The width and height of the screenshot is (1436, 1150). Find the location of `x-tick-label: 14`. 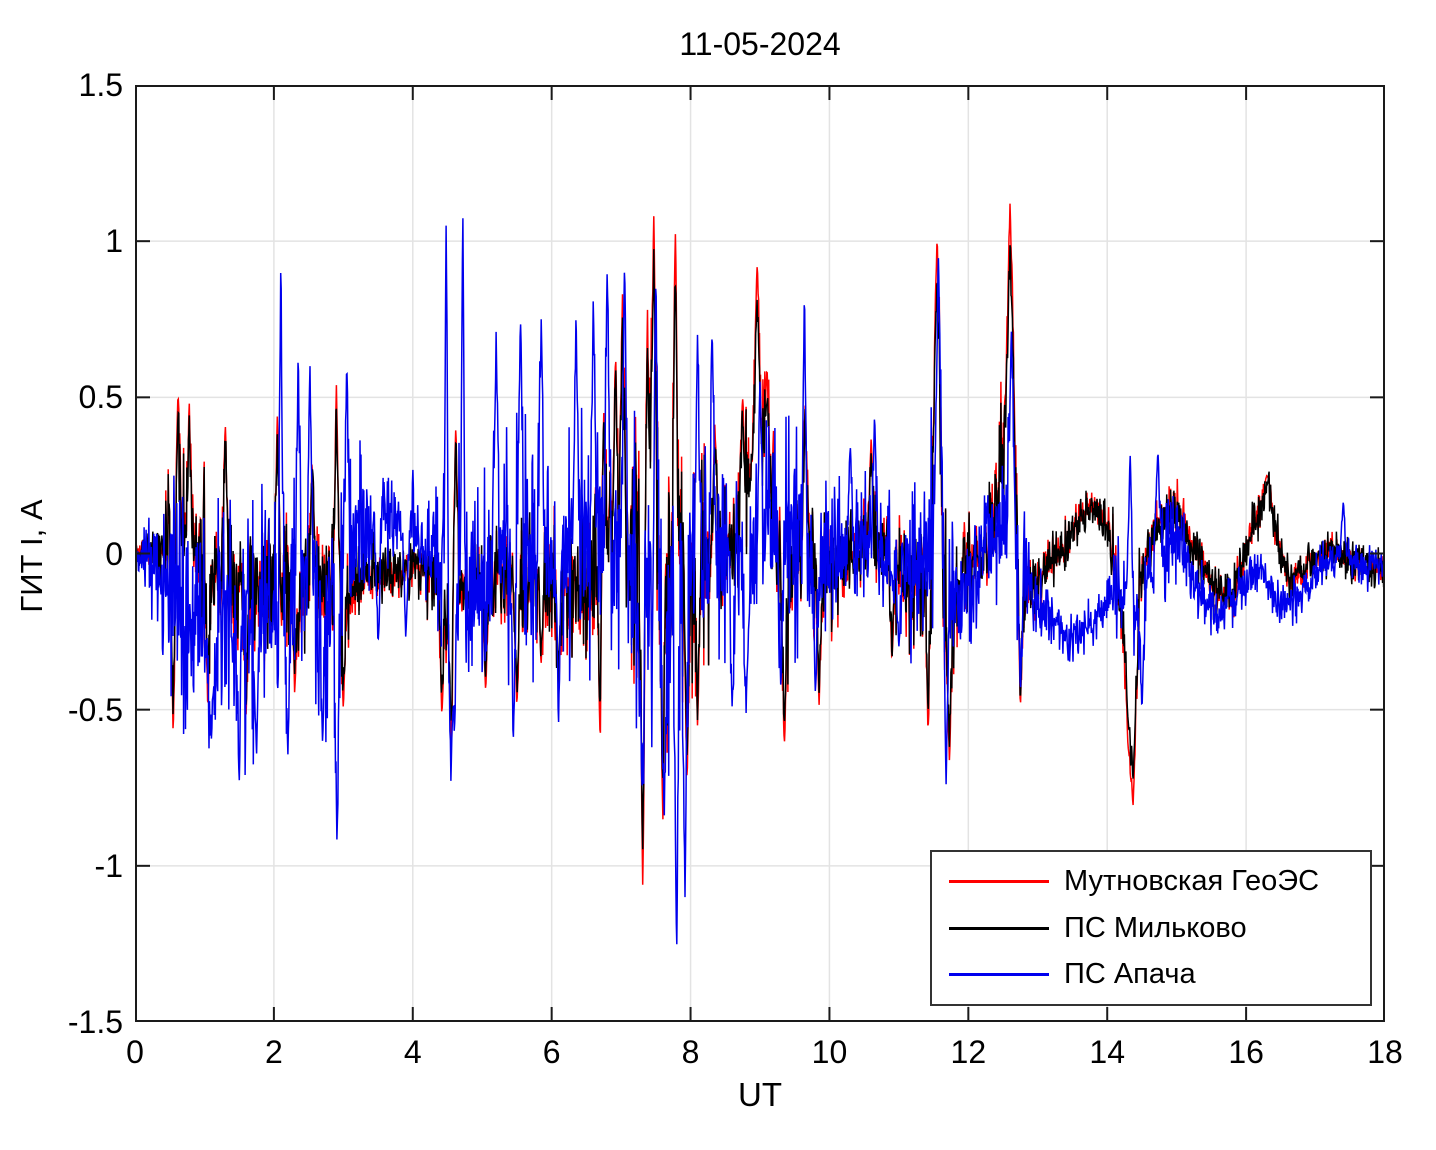

x-tick-label: 14 is located at coordinates (1107, 1052).